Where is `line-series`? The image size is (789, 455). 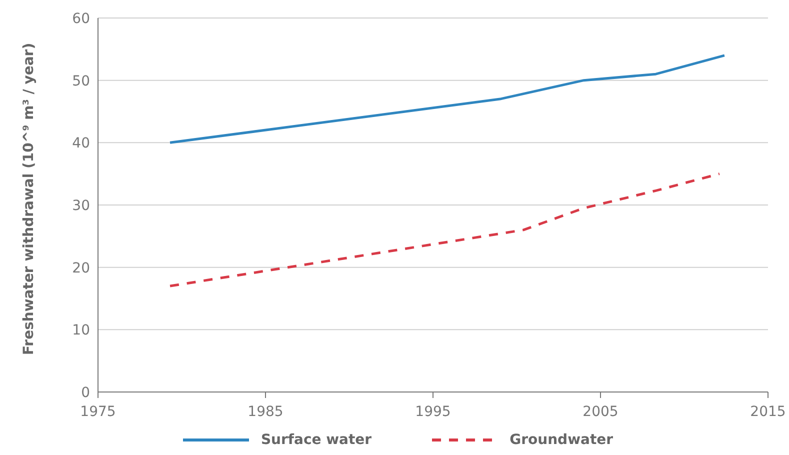 line-series is located at coordinates (447, 99).